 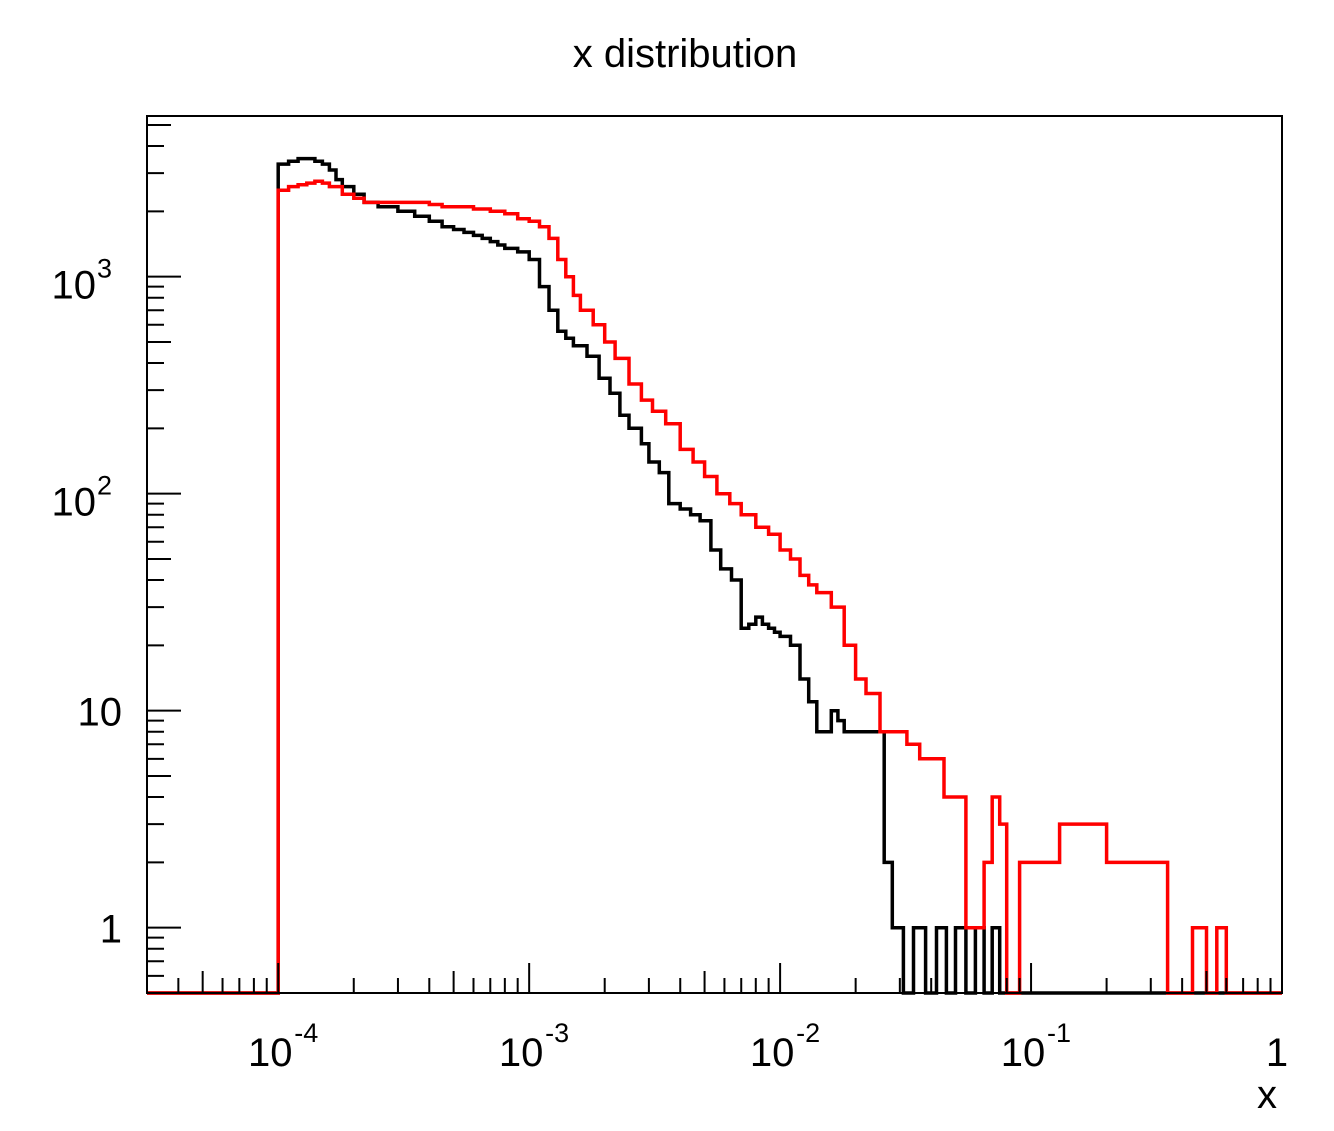 I want to click on y-tick-exp: 3, so click(x=104, y=269).